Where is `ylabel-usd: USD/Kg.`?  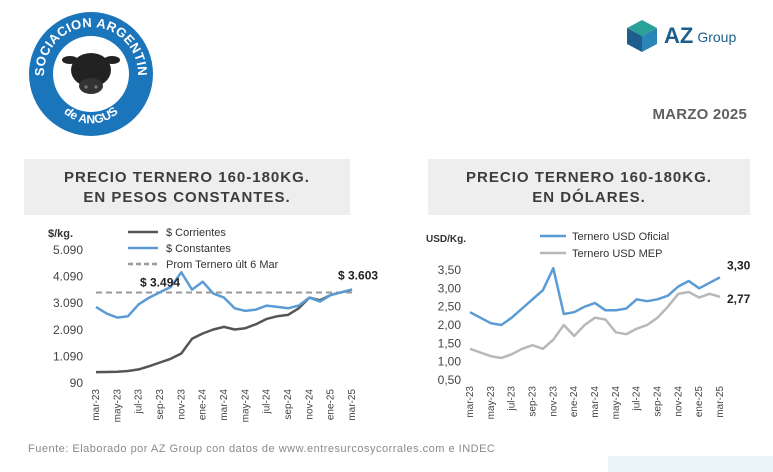 ylabel-usd: USD/Kg. is located at coordinates (446, 239).